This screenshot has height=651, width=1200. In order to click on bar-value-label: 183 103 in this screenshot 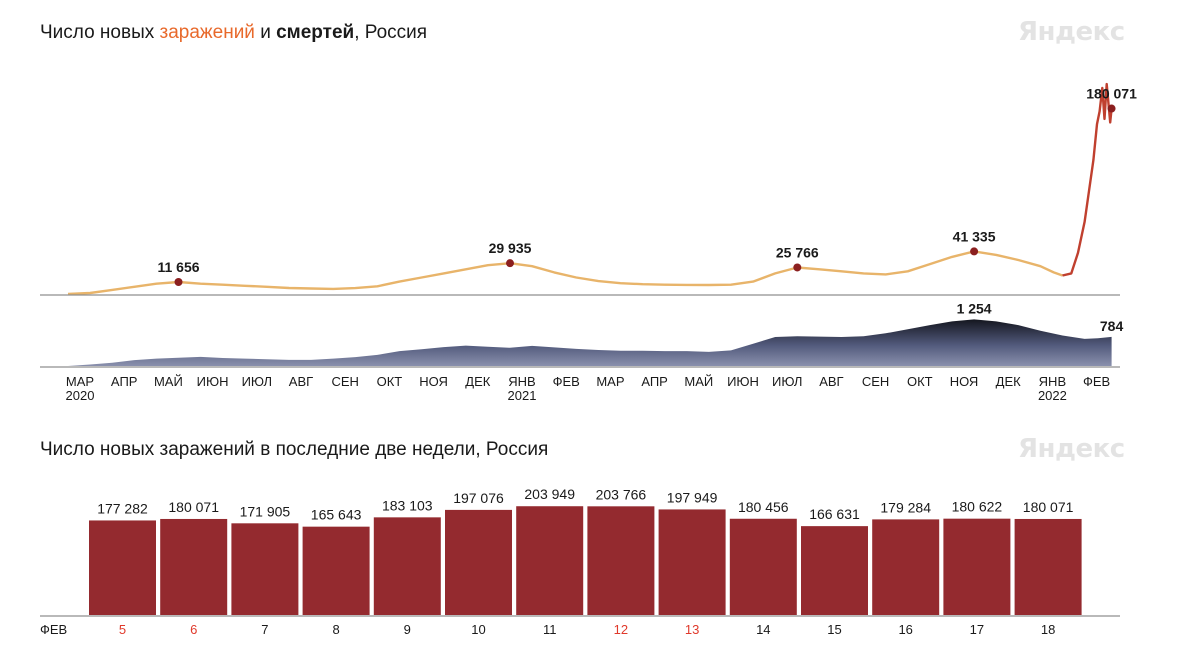, I will do `click(407, 505)`.